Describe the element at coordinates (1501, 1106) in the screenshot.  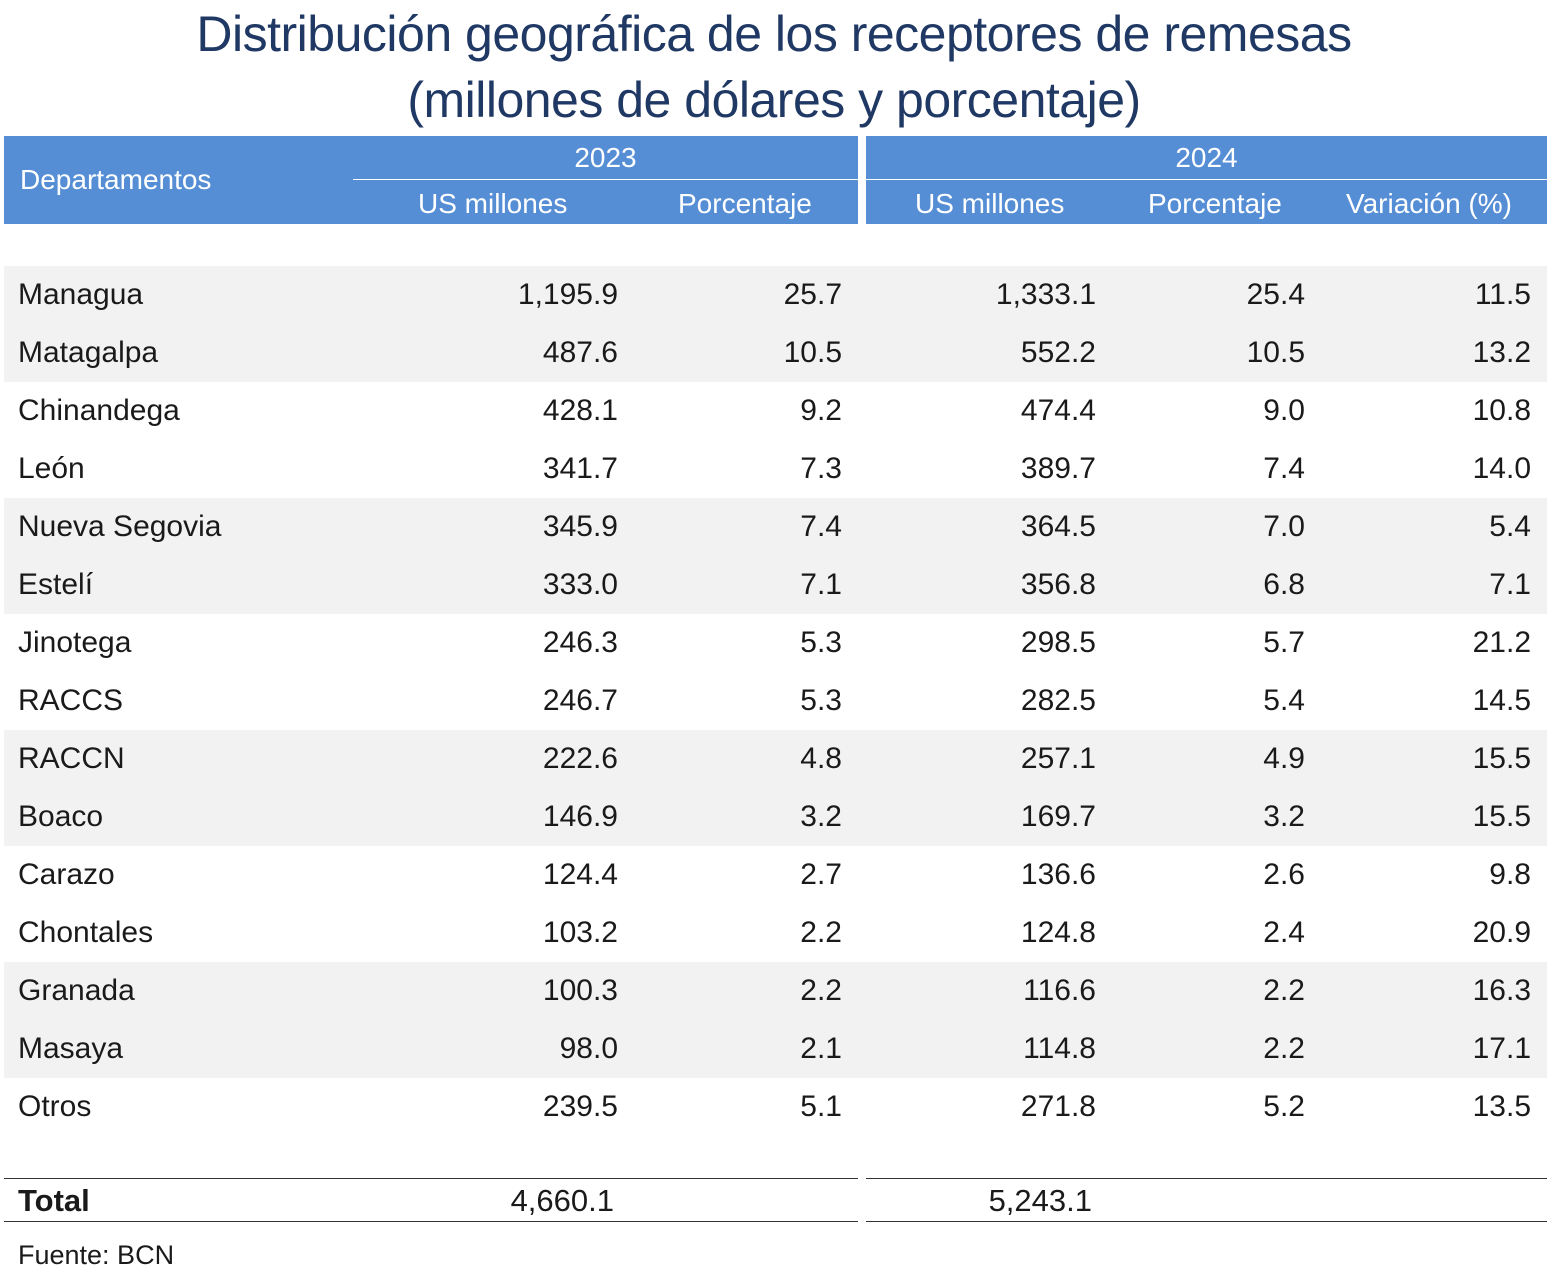
I see `cell-variacion: 13.5` at that location.